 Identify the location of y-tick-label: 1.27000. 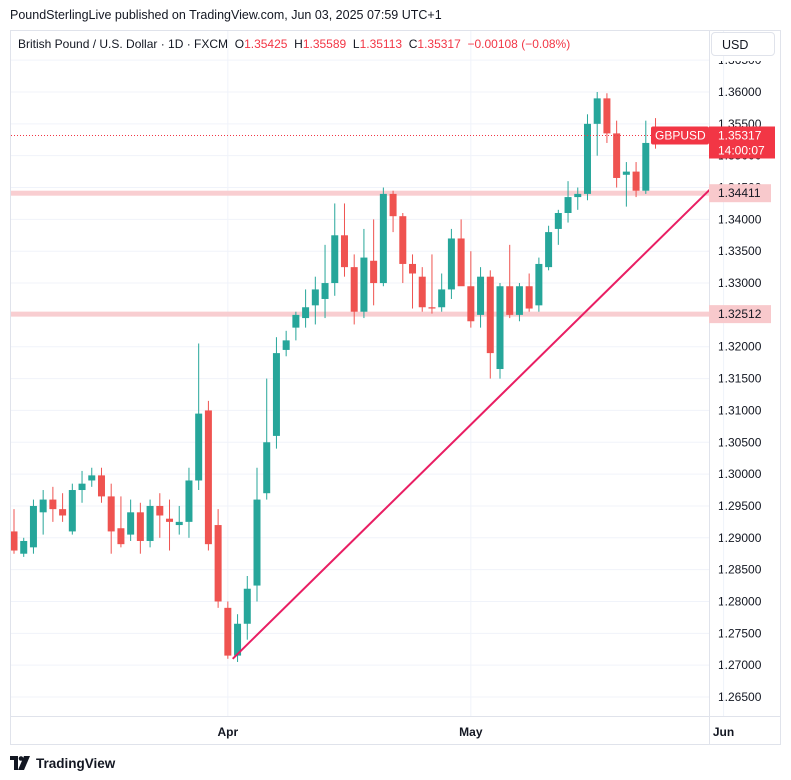
(740, 665).